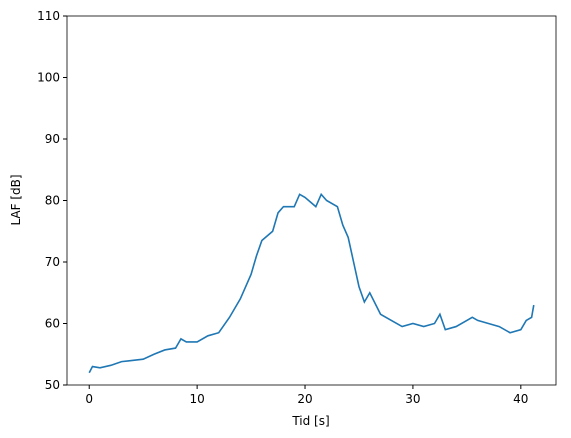  Describe the element at coordinates (89, 399) in the screenshot. I see `x-tick-label: 0` at that location.